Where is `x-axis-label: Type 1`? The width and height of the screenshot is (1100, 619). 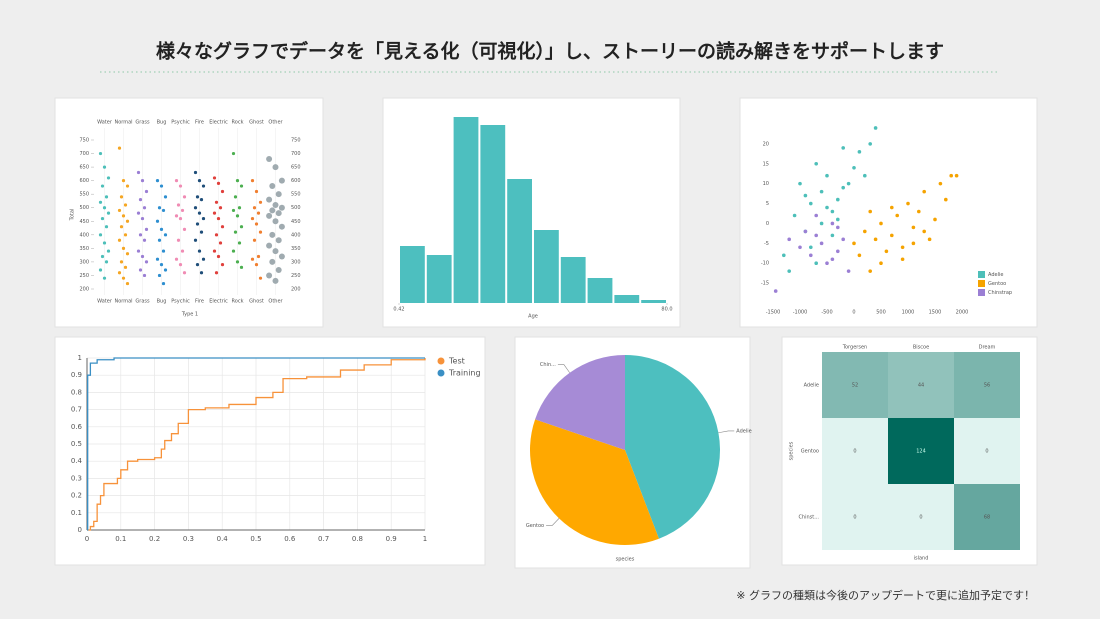
x-axis-label: Type 1 is located at coordinates (189, 315).